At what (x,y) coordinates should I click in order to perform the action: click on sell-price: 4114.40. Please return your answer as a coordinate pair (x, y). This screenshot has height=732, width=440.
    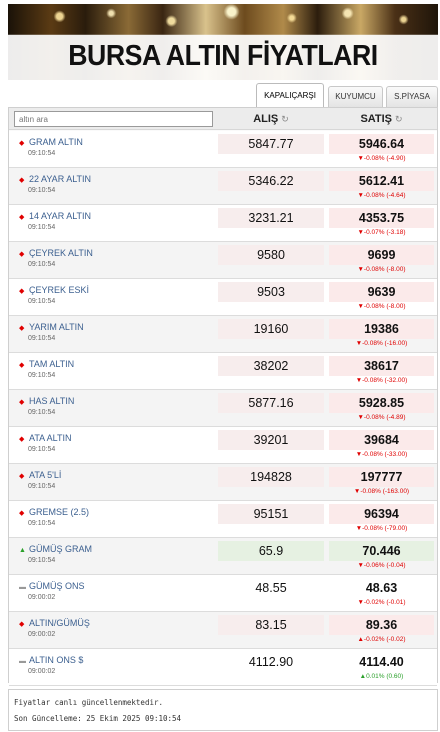
    Looking at the image, I should click on (381, 662).